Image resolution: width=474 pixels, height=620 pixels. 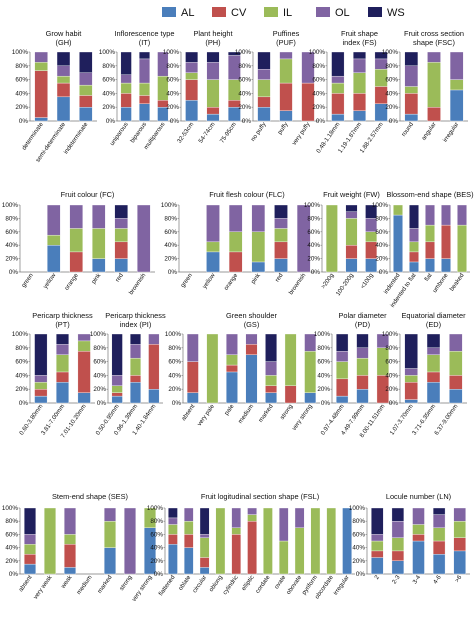 What do you see at coordinates (21, 93) in the screenshot?
I see `y-tick-label-0-2: 40%` at bounding box center [21, 93].